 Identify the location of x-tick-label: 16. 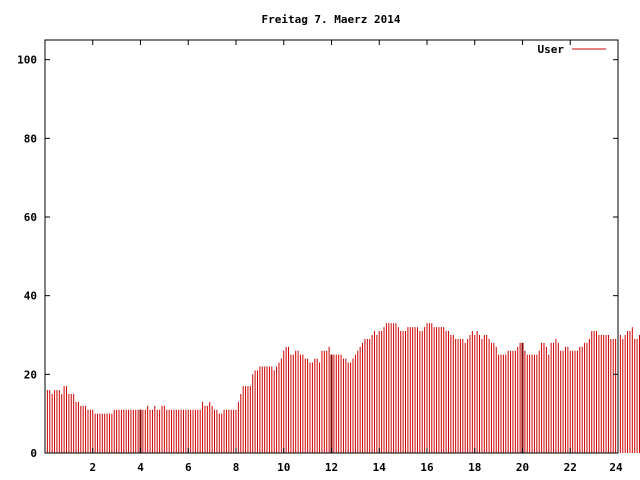
(427, 467).